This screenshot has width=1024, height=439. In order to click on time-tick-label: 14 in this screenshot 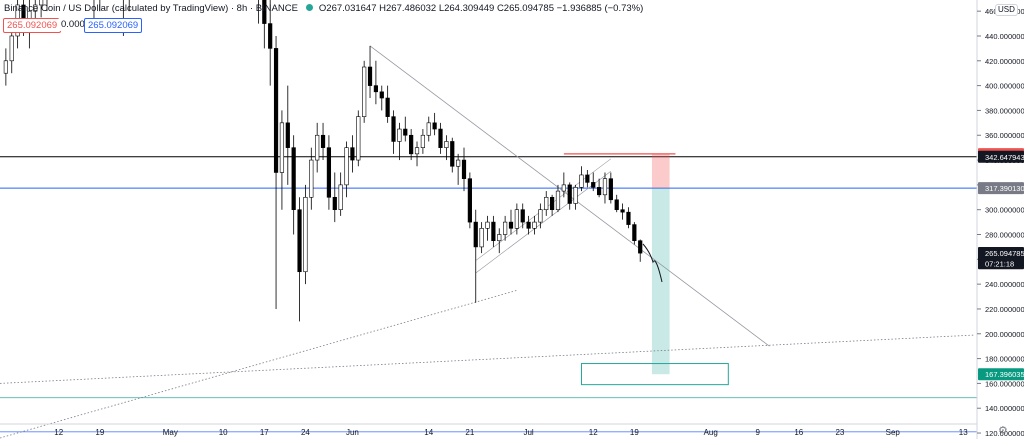, I will do `click(428, 432)`.